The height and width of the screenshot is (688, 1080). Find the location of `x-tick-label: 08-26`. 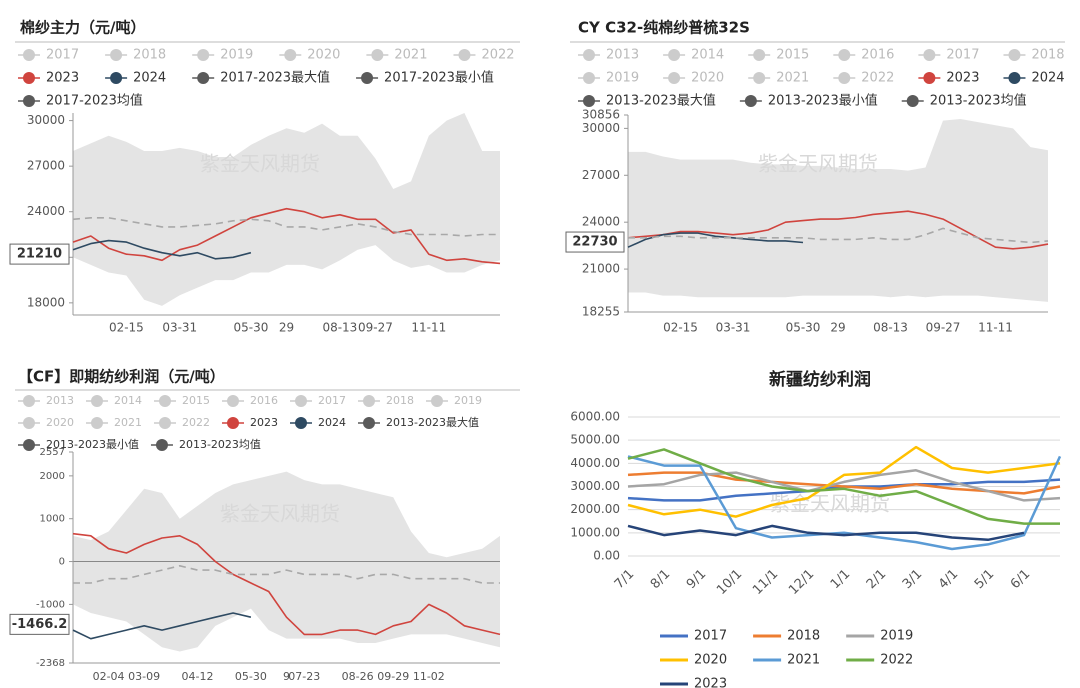

x-tick-label: 08-26 is located at coordinates (358, 676).